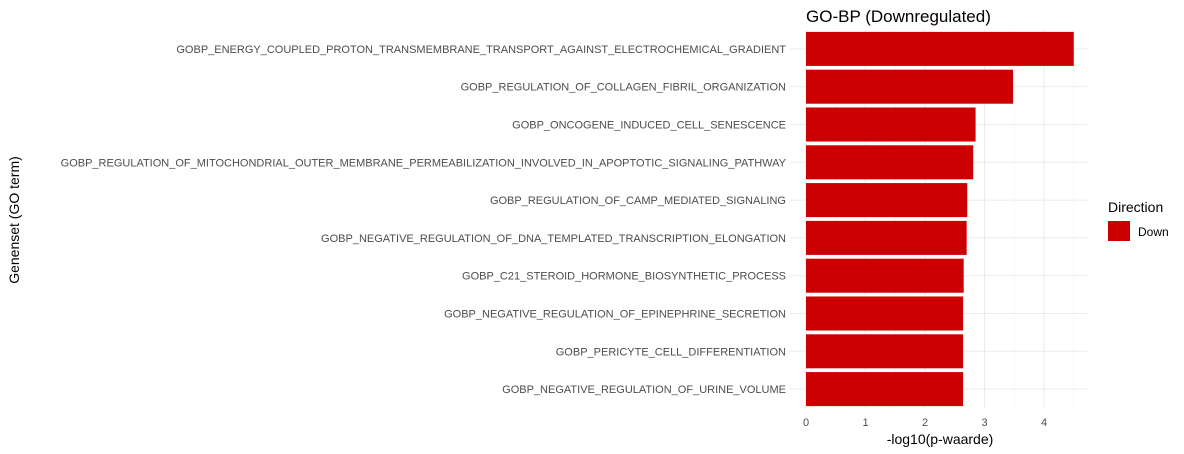 This screenshot has height=454, width=1184. What do you see at coordinates (649, 126) in the screenshot?
I see `category-label: GOBP_ONCOGENE_INDUCED_CELL_SENESCENCE` at bounding box center [649, 126].